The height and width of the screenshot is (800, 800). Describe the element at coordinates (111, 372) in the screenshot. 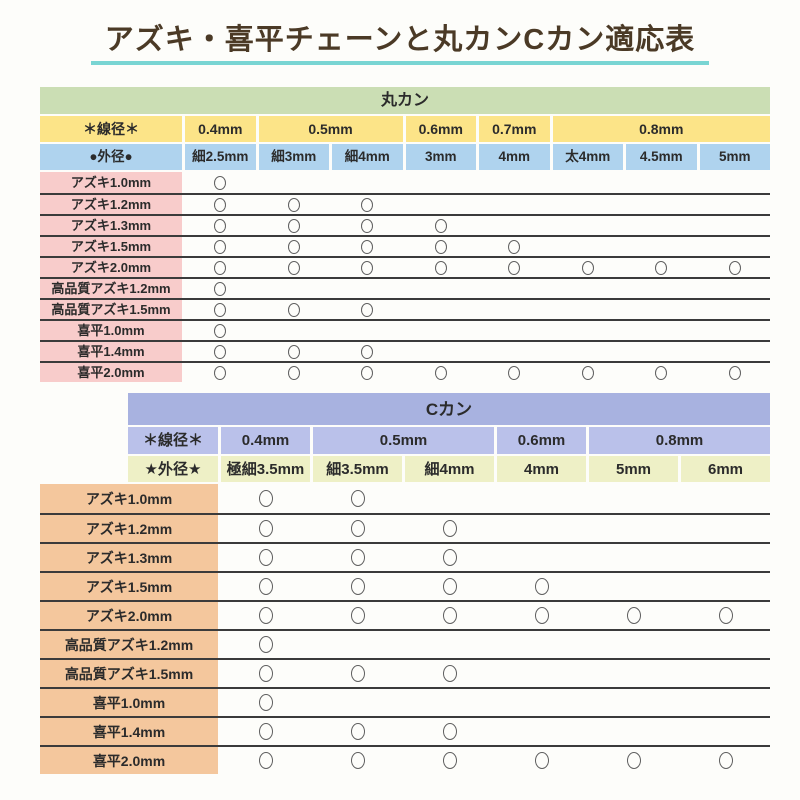

I see `row-label: 喜平2.0mm` at that location.